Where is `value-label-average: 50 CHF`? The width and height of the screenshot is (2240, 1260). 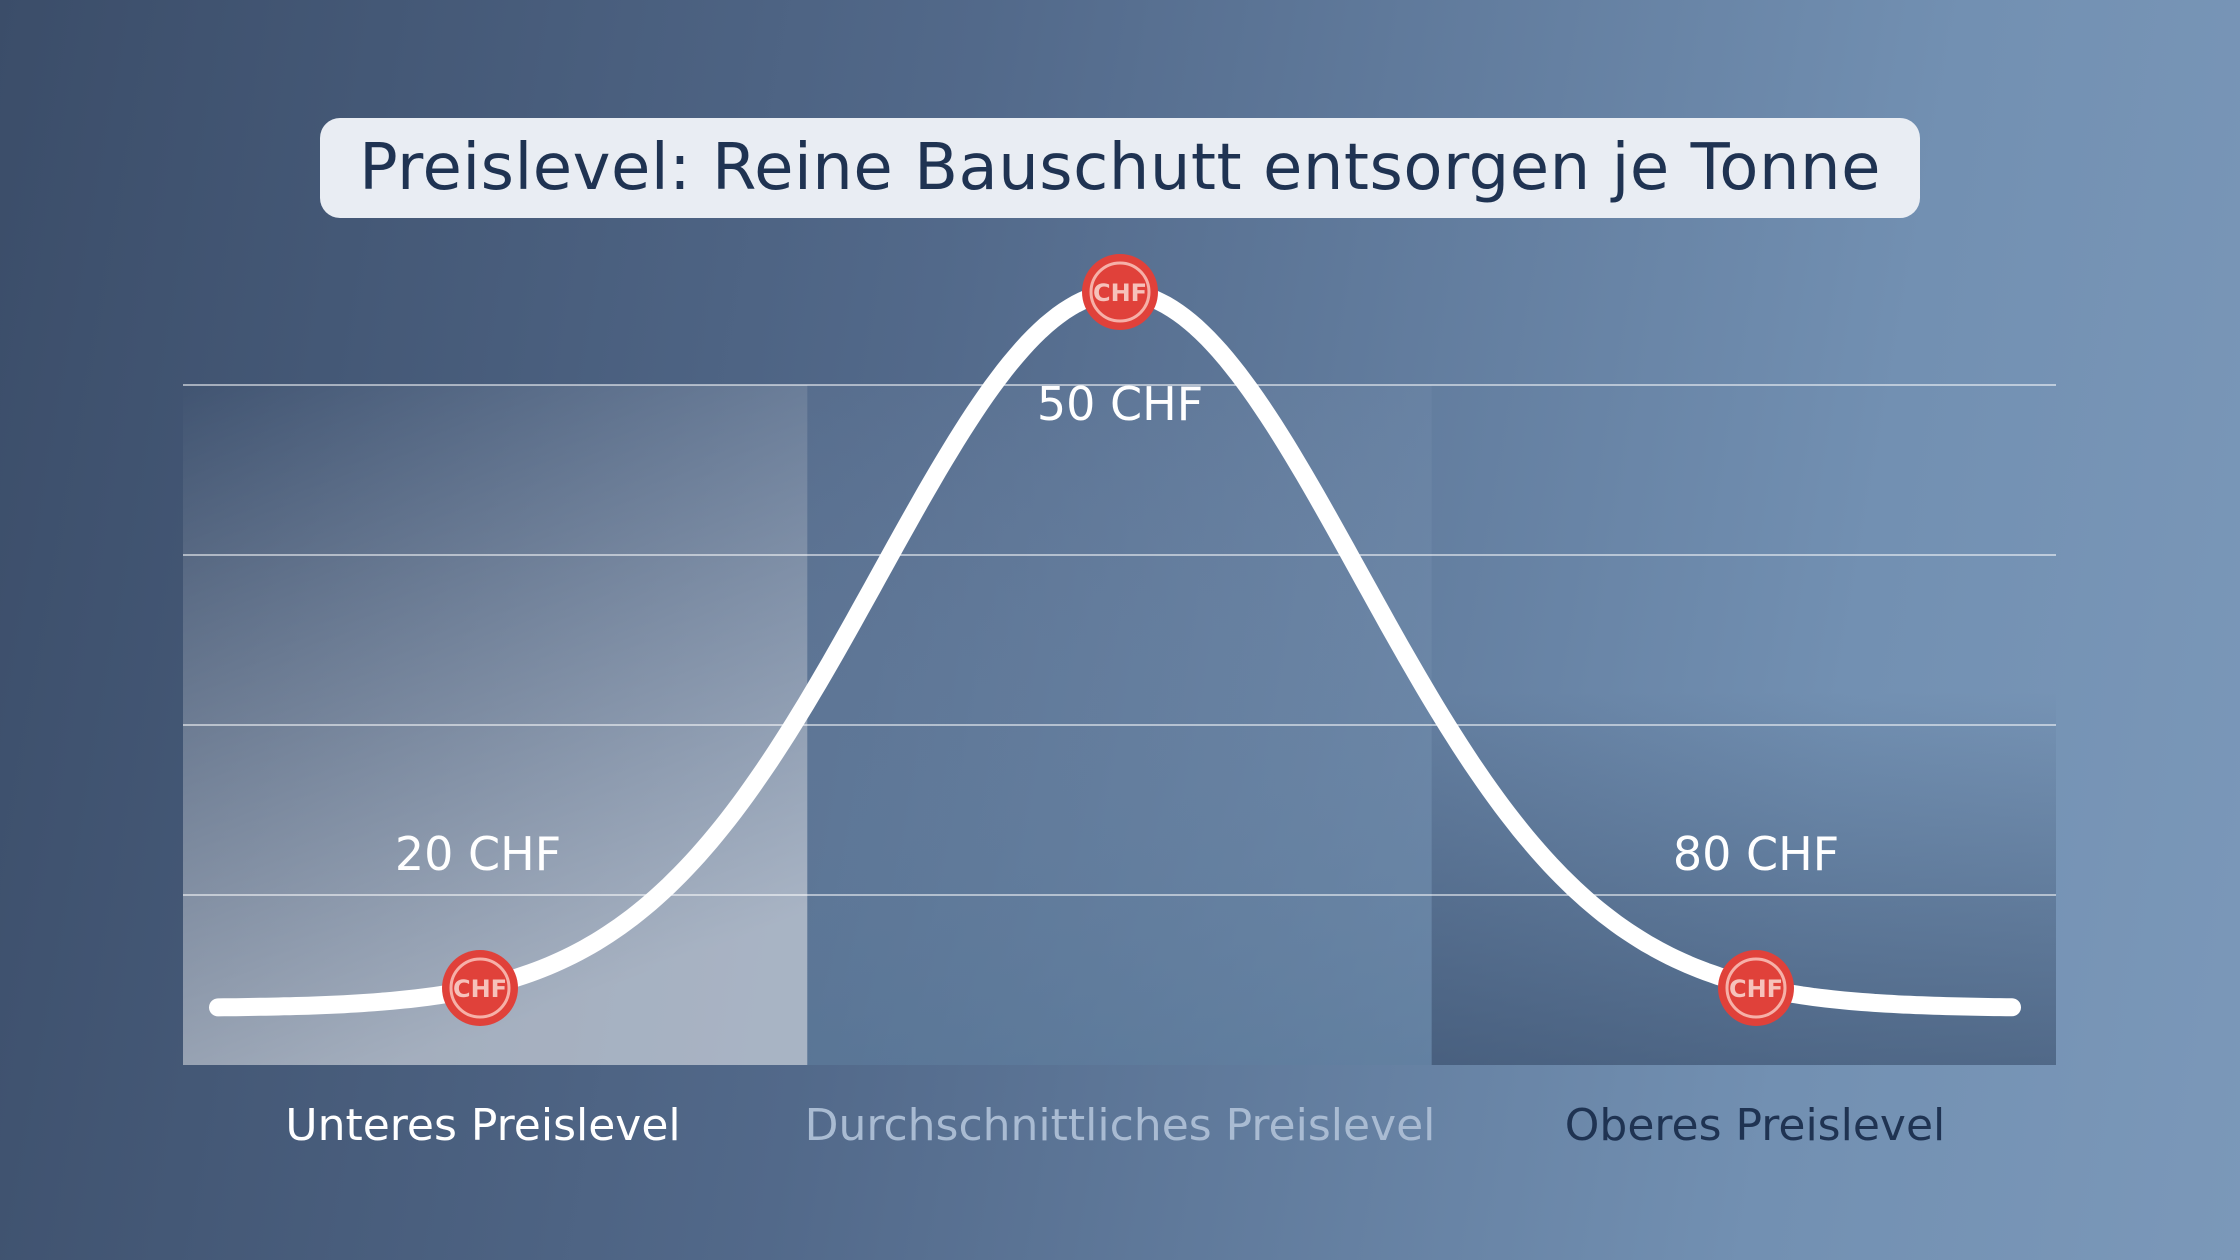
value-label-average: 50 CHF is located at coordinates (1120, 404).